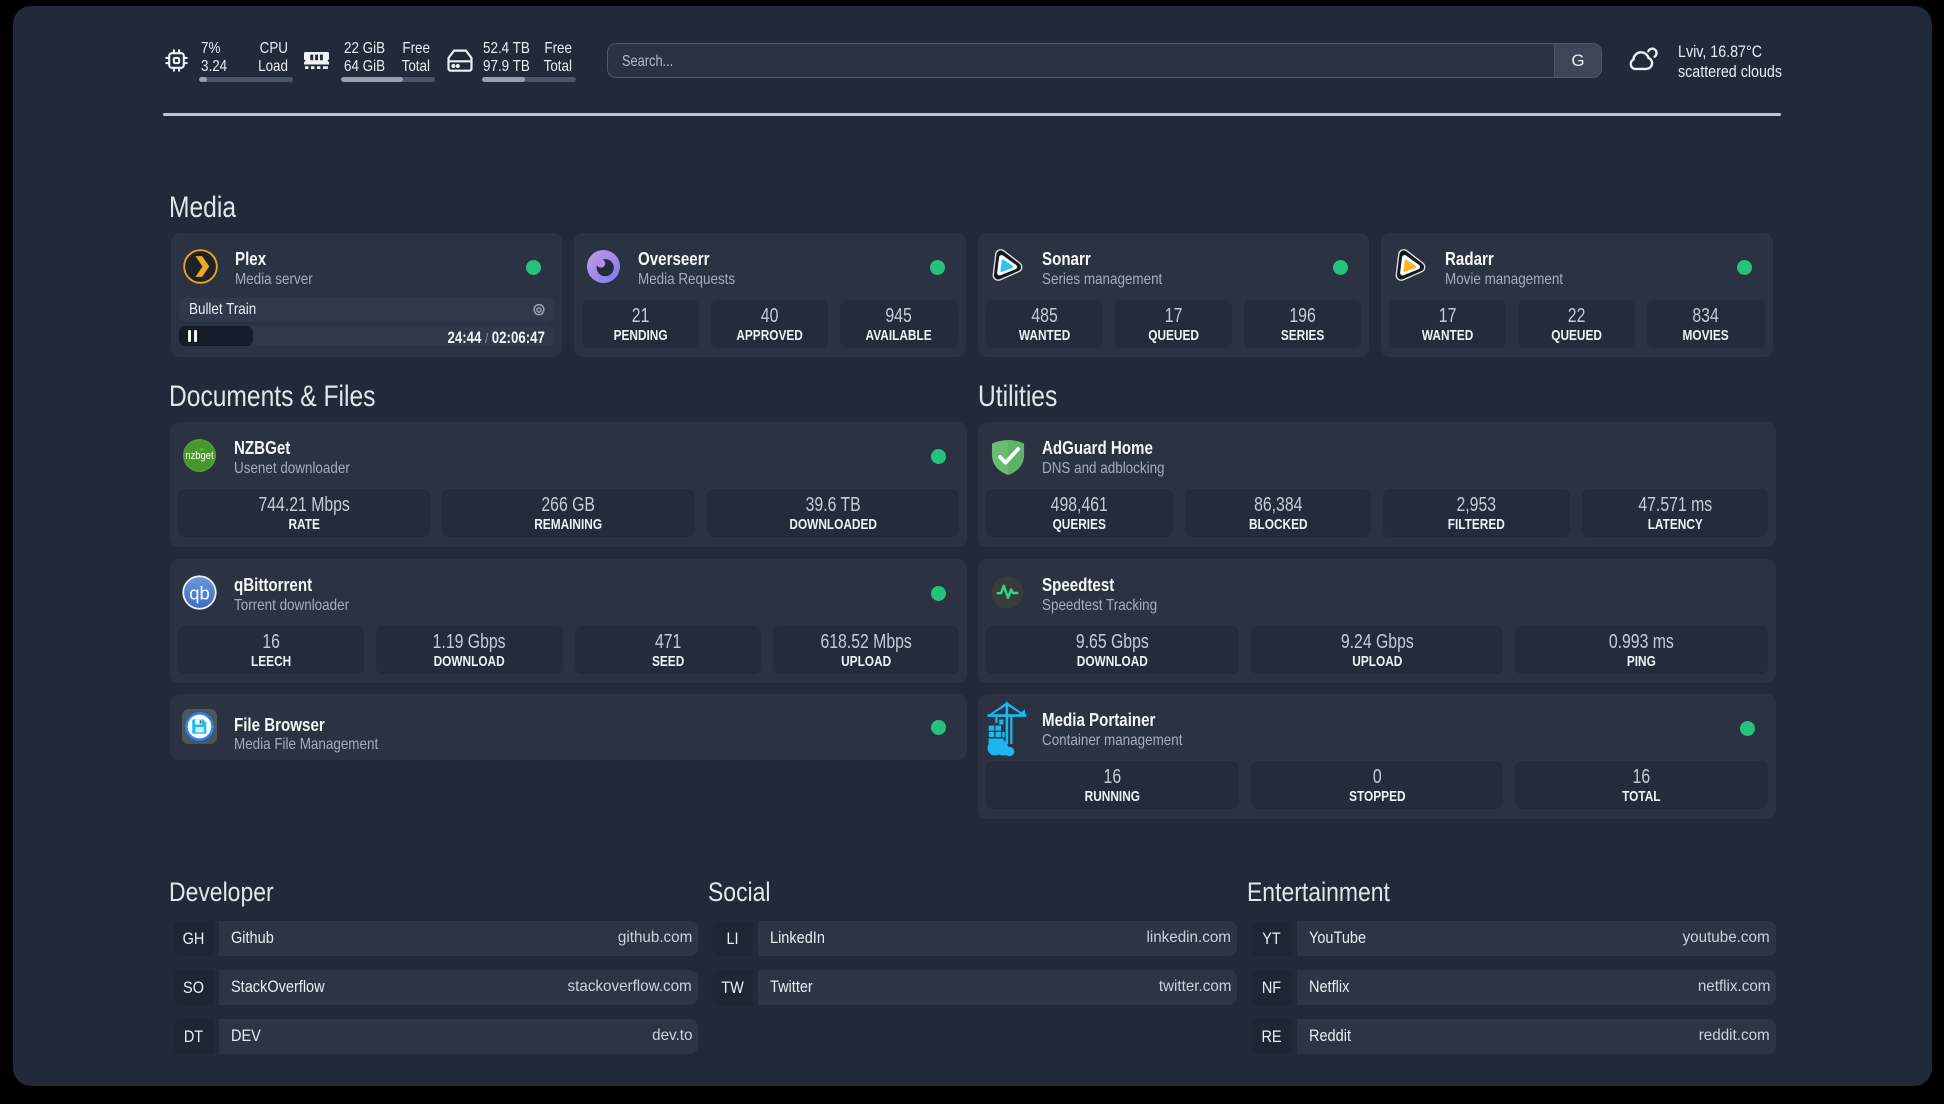  What do you see at coordinates (199, 456) in the screenshot?
I see `svg-text: nzbget` at bounding box center [199, 456].